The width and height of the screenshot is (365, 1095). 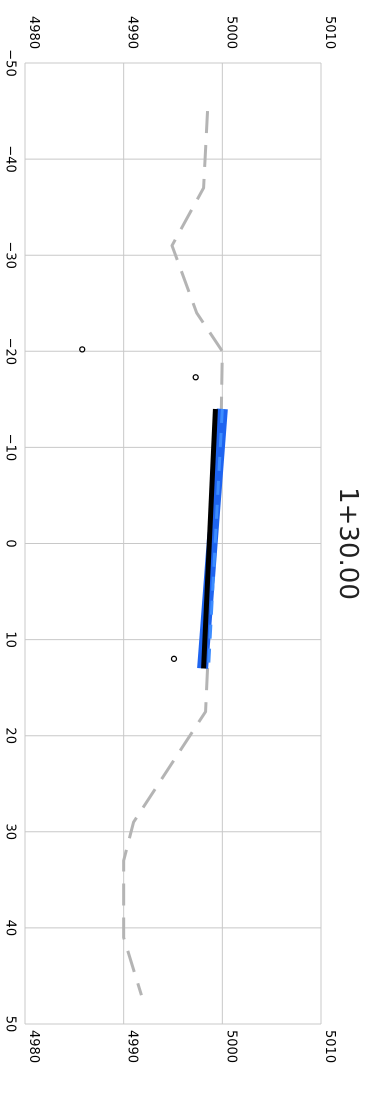 I want to click on x-tick-label: 30, so click(x=10, y=832).